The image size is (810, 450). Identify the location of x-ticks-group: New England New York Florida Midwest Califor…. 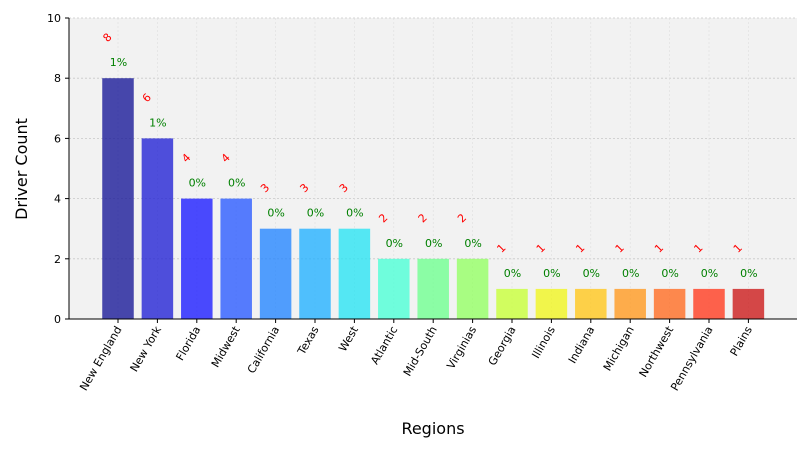
(416, 356).